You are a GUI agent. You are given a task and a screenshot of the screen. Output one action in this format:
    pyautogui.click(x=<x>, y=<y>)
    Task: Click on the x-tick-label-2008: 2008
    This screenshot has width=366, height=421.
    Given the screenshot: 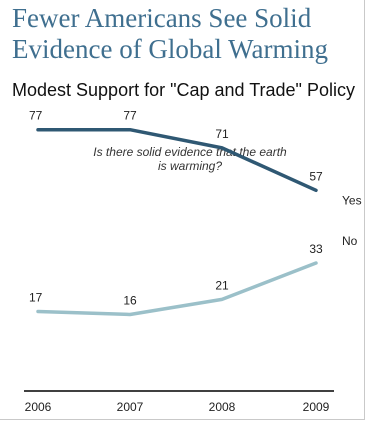 What is the action you would take?
    pyautogui.click(x=222, y=407)
    